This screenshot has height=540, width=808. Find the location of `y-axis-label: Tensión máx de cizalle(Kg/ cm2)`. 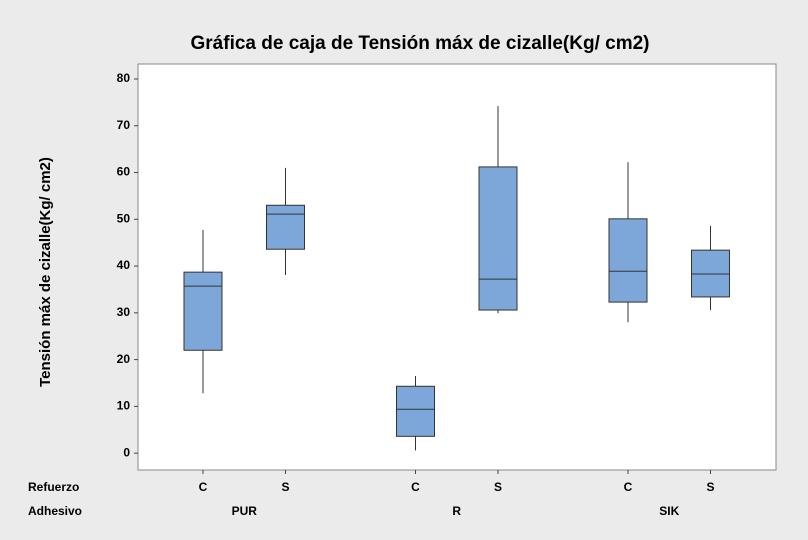

y-axis-label: Tensión máx de cizalle(Kg/ cm2) is located at coordinates (45, 272).